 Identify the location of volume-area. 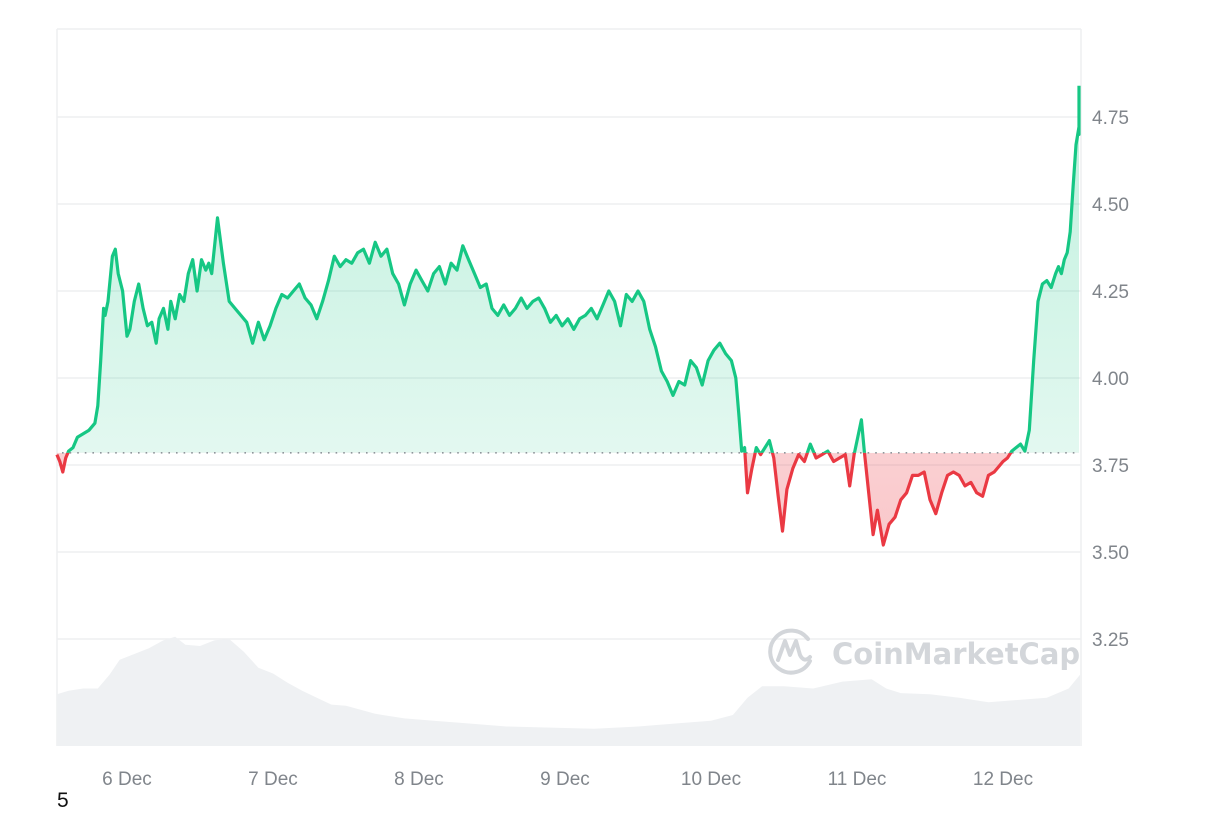
(568, 691).